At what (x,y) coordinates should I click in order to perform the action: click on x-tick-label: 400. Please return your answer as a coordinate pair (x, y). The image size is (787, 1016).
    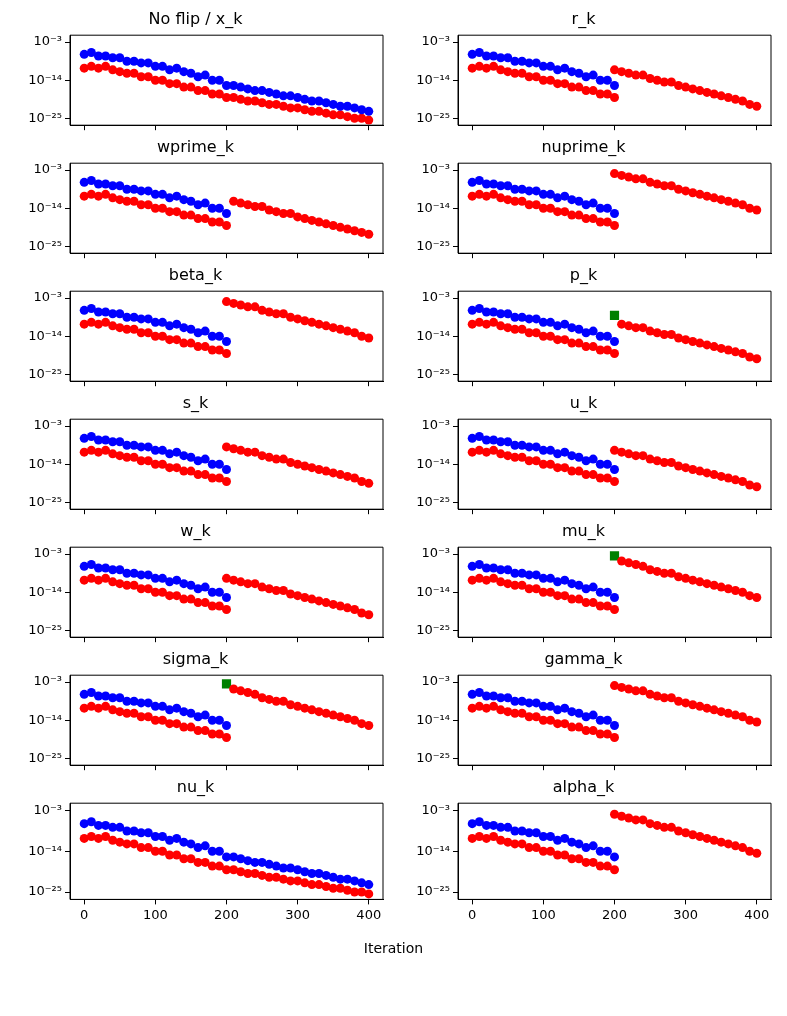
    Looking at the image, I should click on (369, 914).